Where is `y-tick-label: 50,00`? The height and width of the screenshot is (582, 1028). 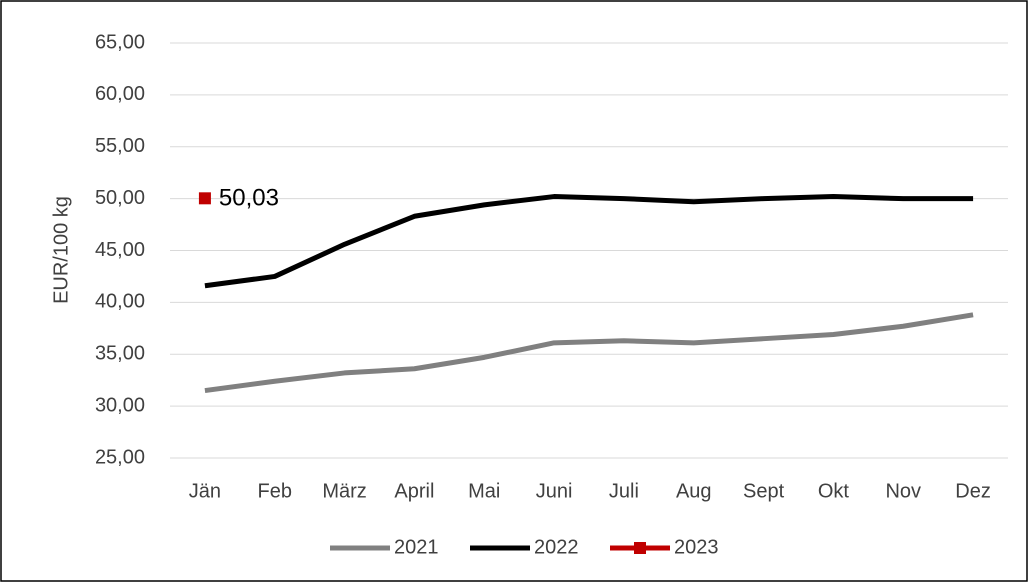
y-tick-label: 50,00 is located at coordinates (120, 198).